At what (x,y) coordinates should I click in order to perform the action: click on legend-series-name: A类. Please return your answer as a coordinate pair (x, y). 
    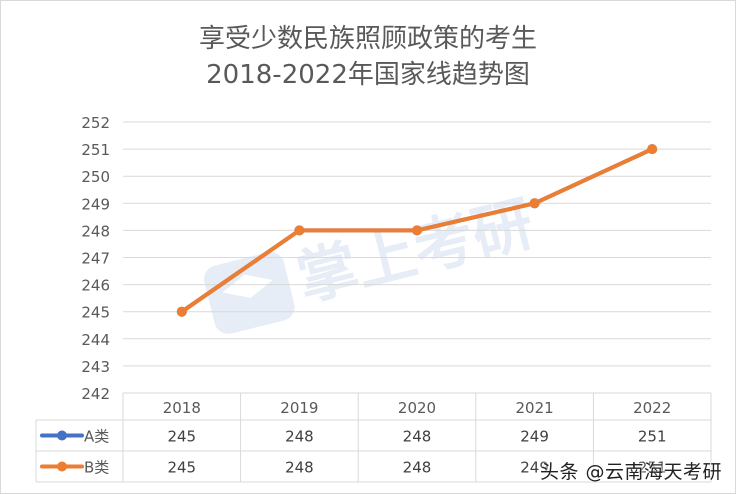
    Looking at the image, I should click on (96, 437).